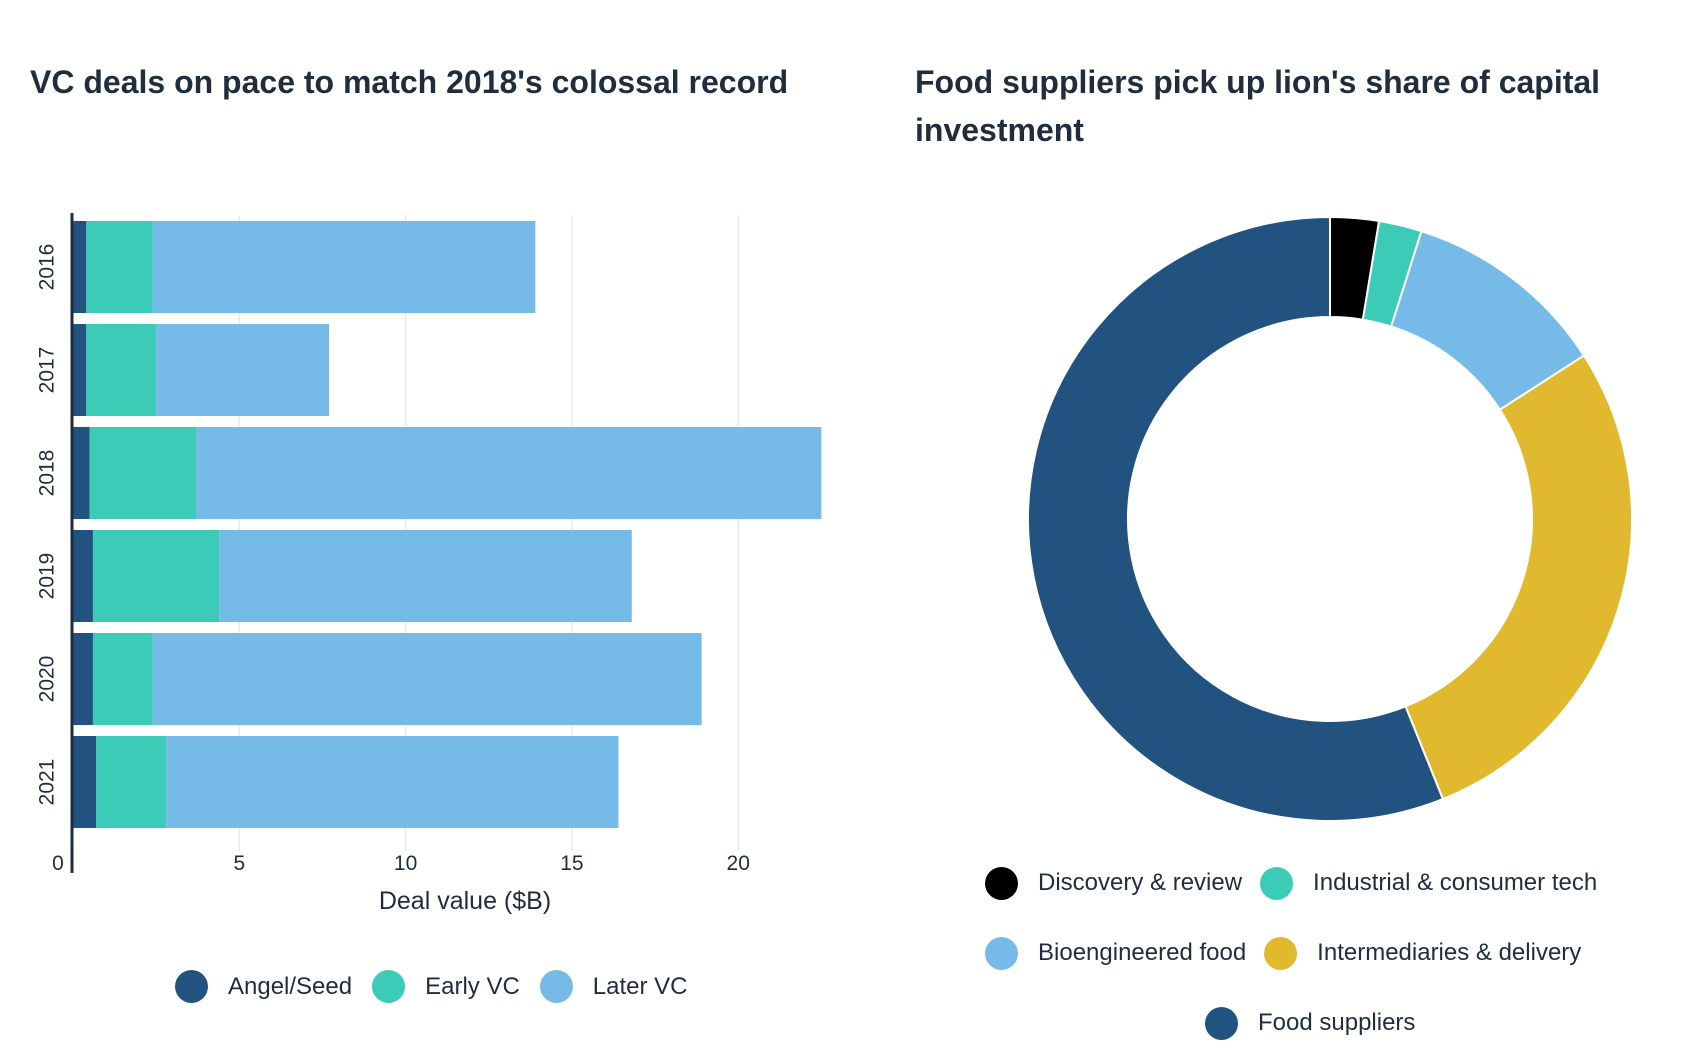 The width and height of the screenshot is (1704, 1064). I want to click on bar-2016-later-vc, so click(344, 267).